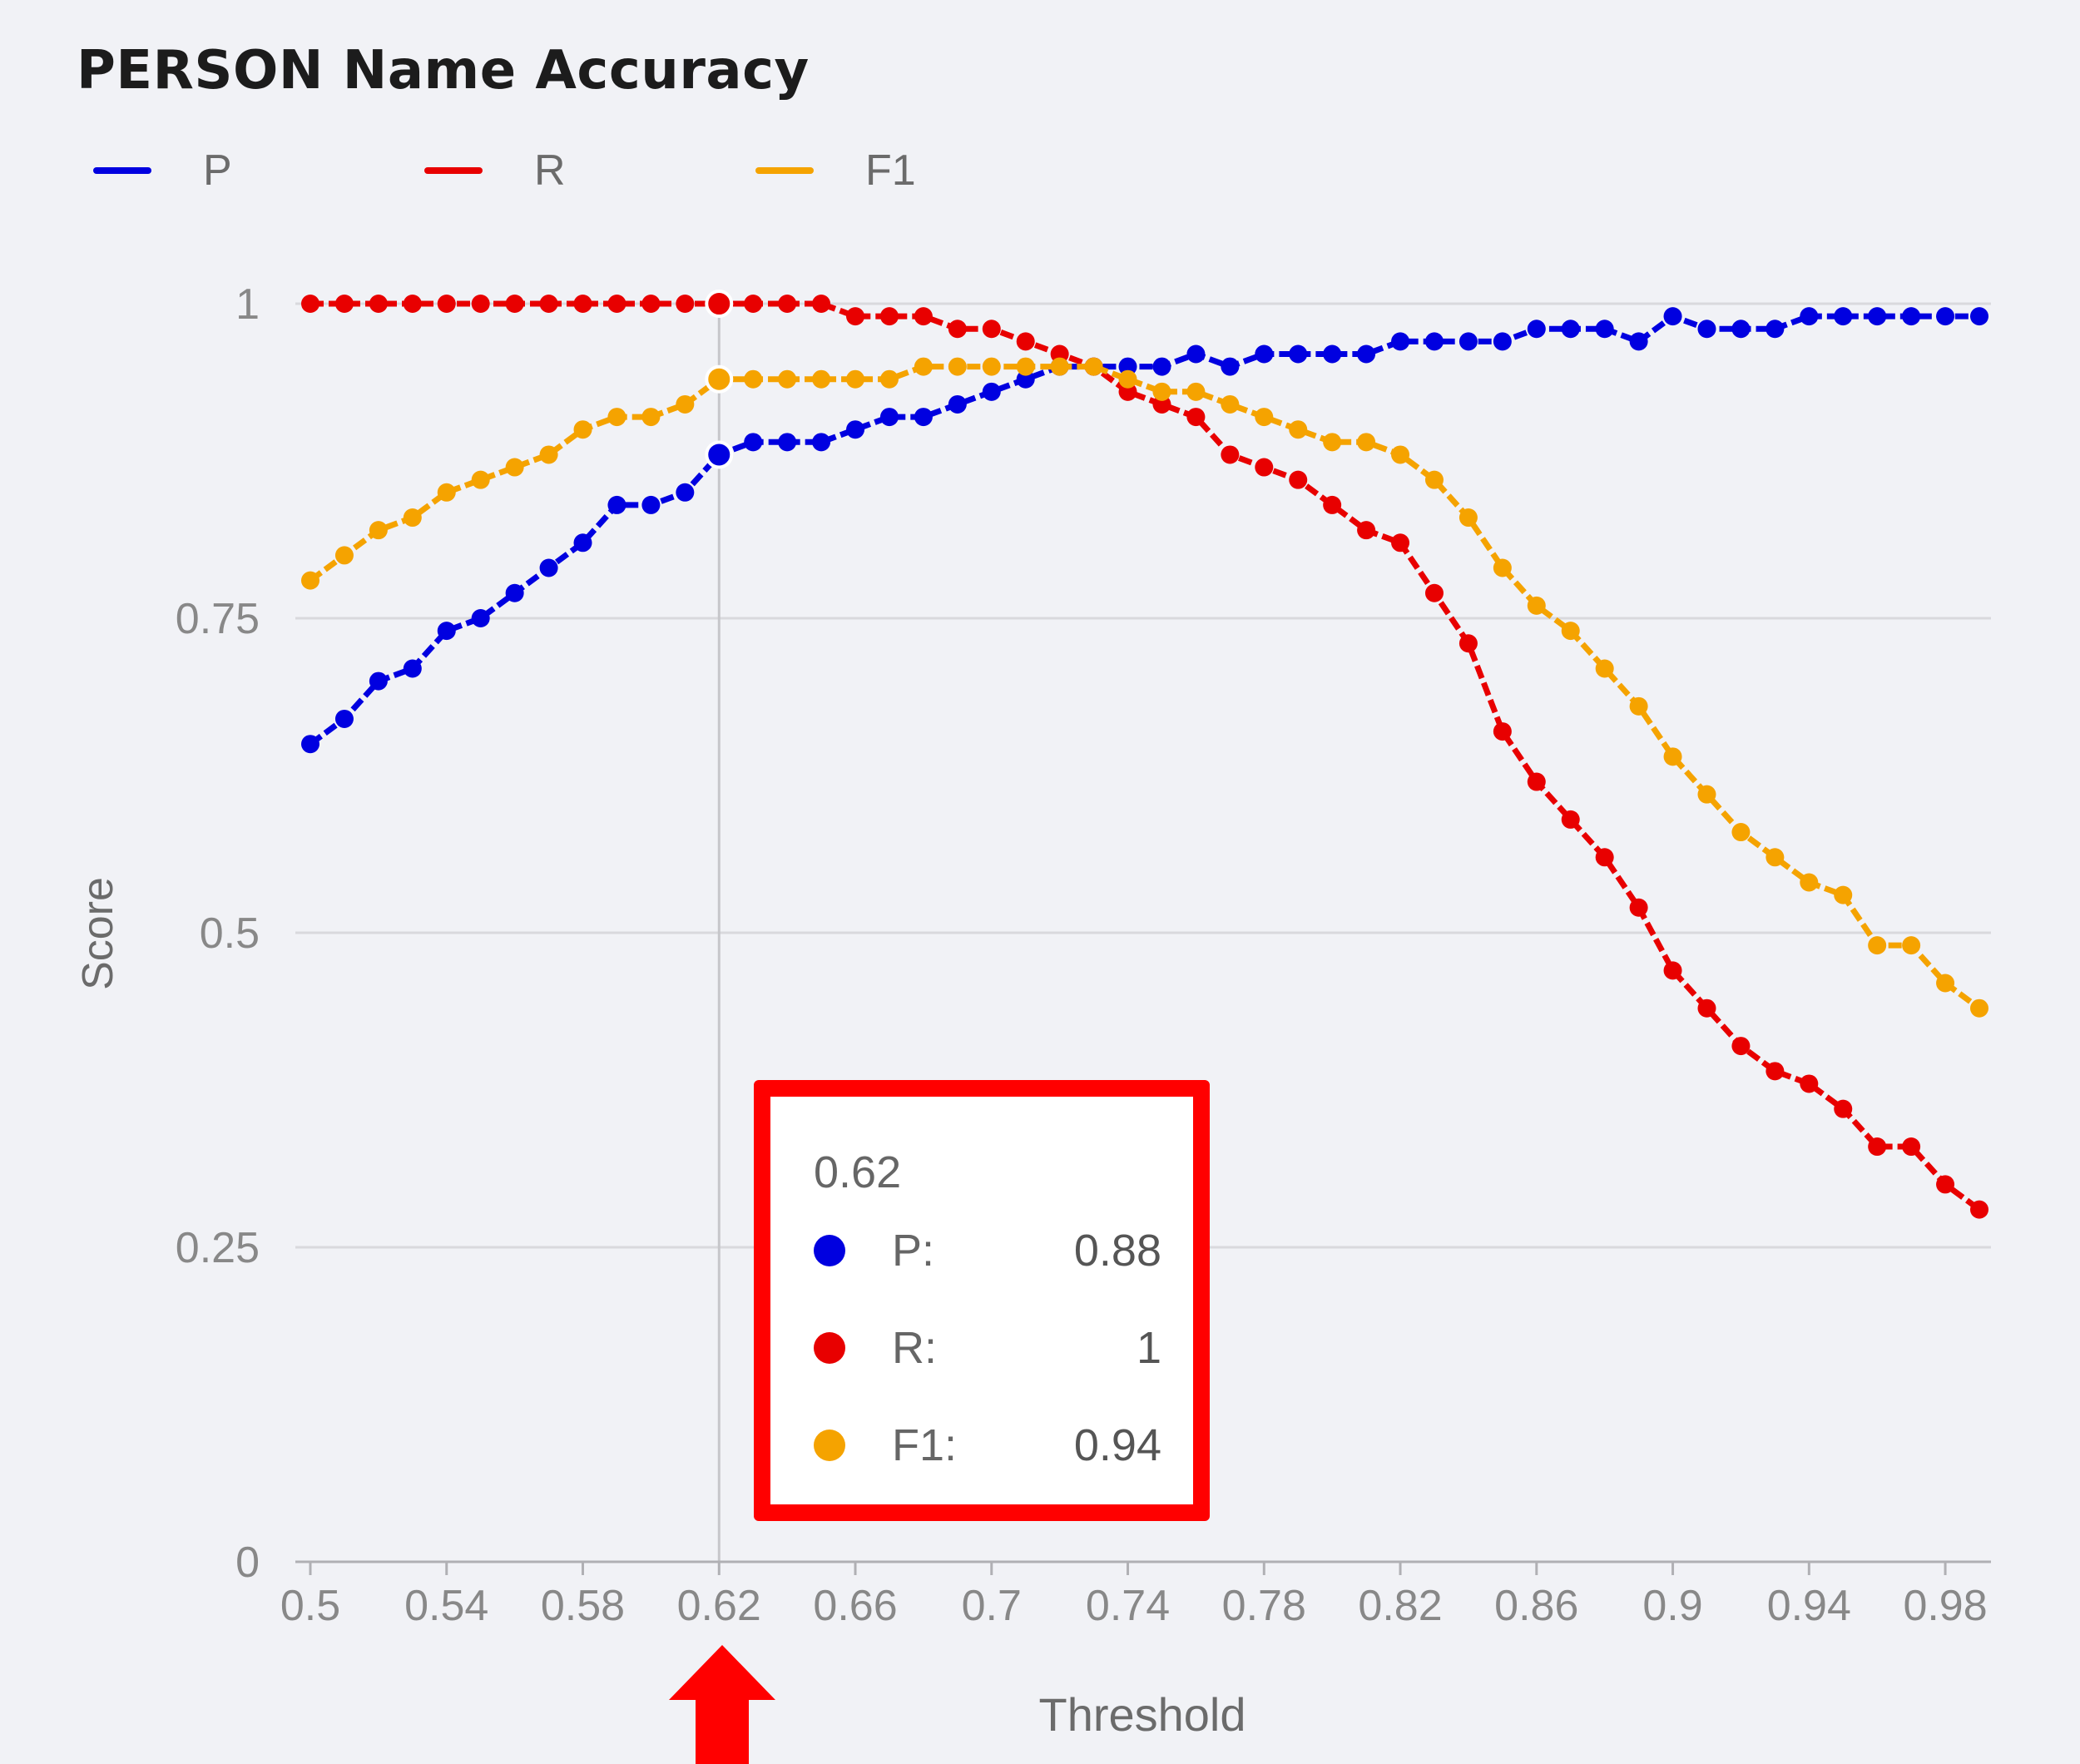 This screenshot has width=2080, height=1764. What do you see at coordinates (982, 1300) in the screenshot?
I see `tooltip: 0.62 P: 0.88 R: 1 F1: 0.94` at bounding box center [982, 1300].